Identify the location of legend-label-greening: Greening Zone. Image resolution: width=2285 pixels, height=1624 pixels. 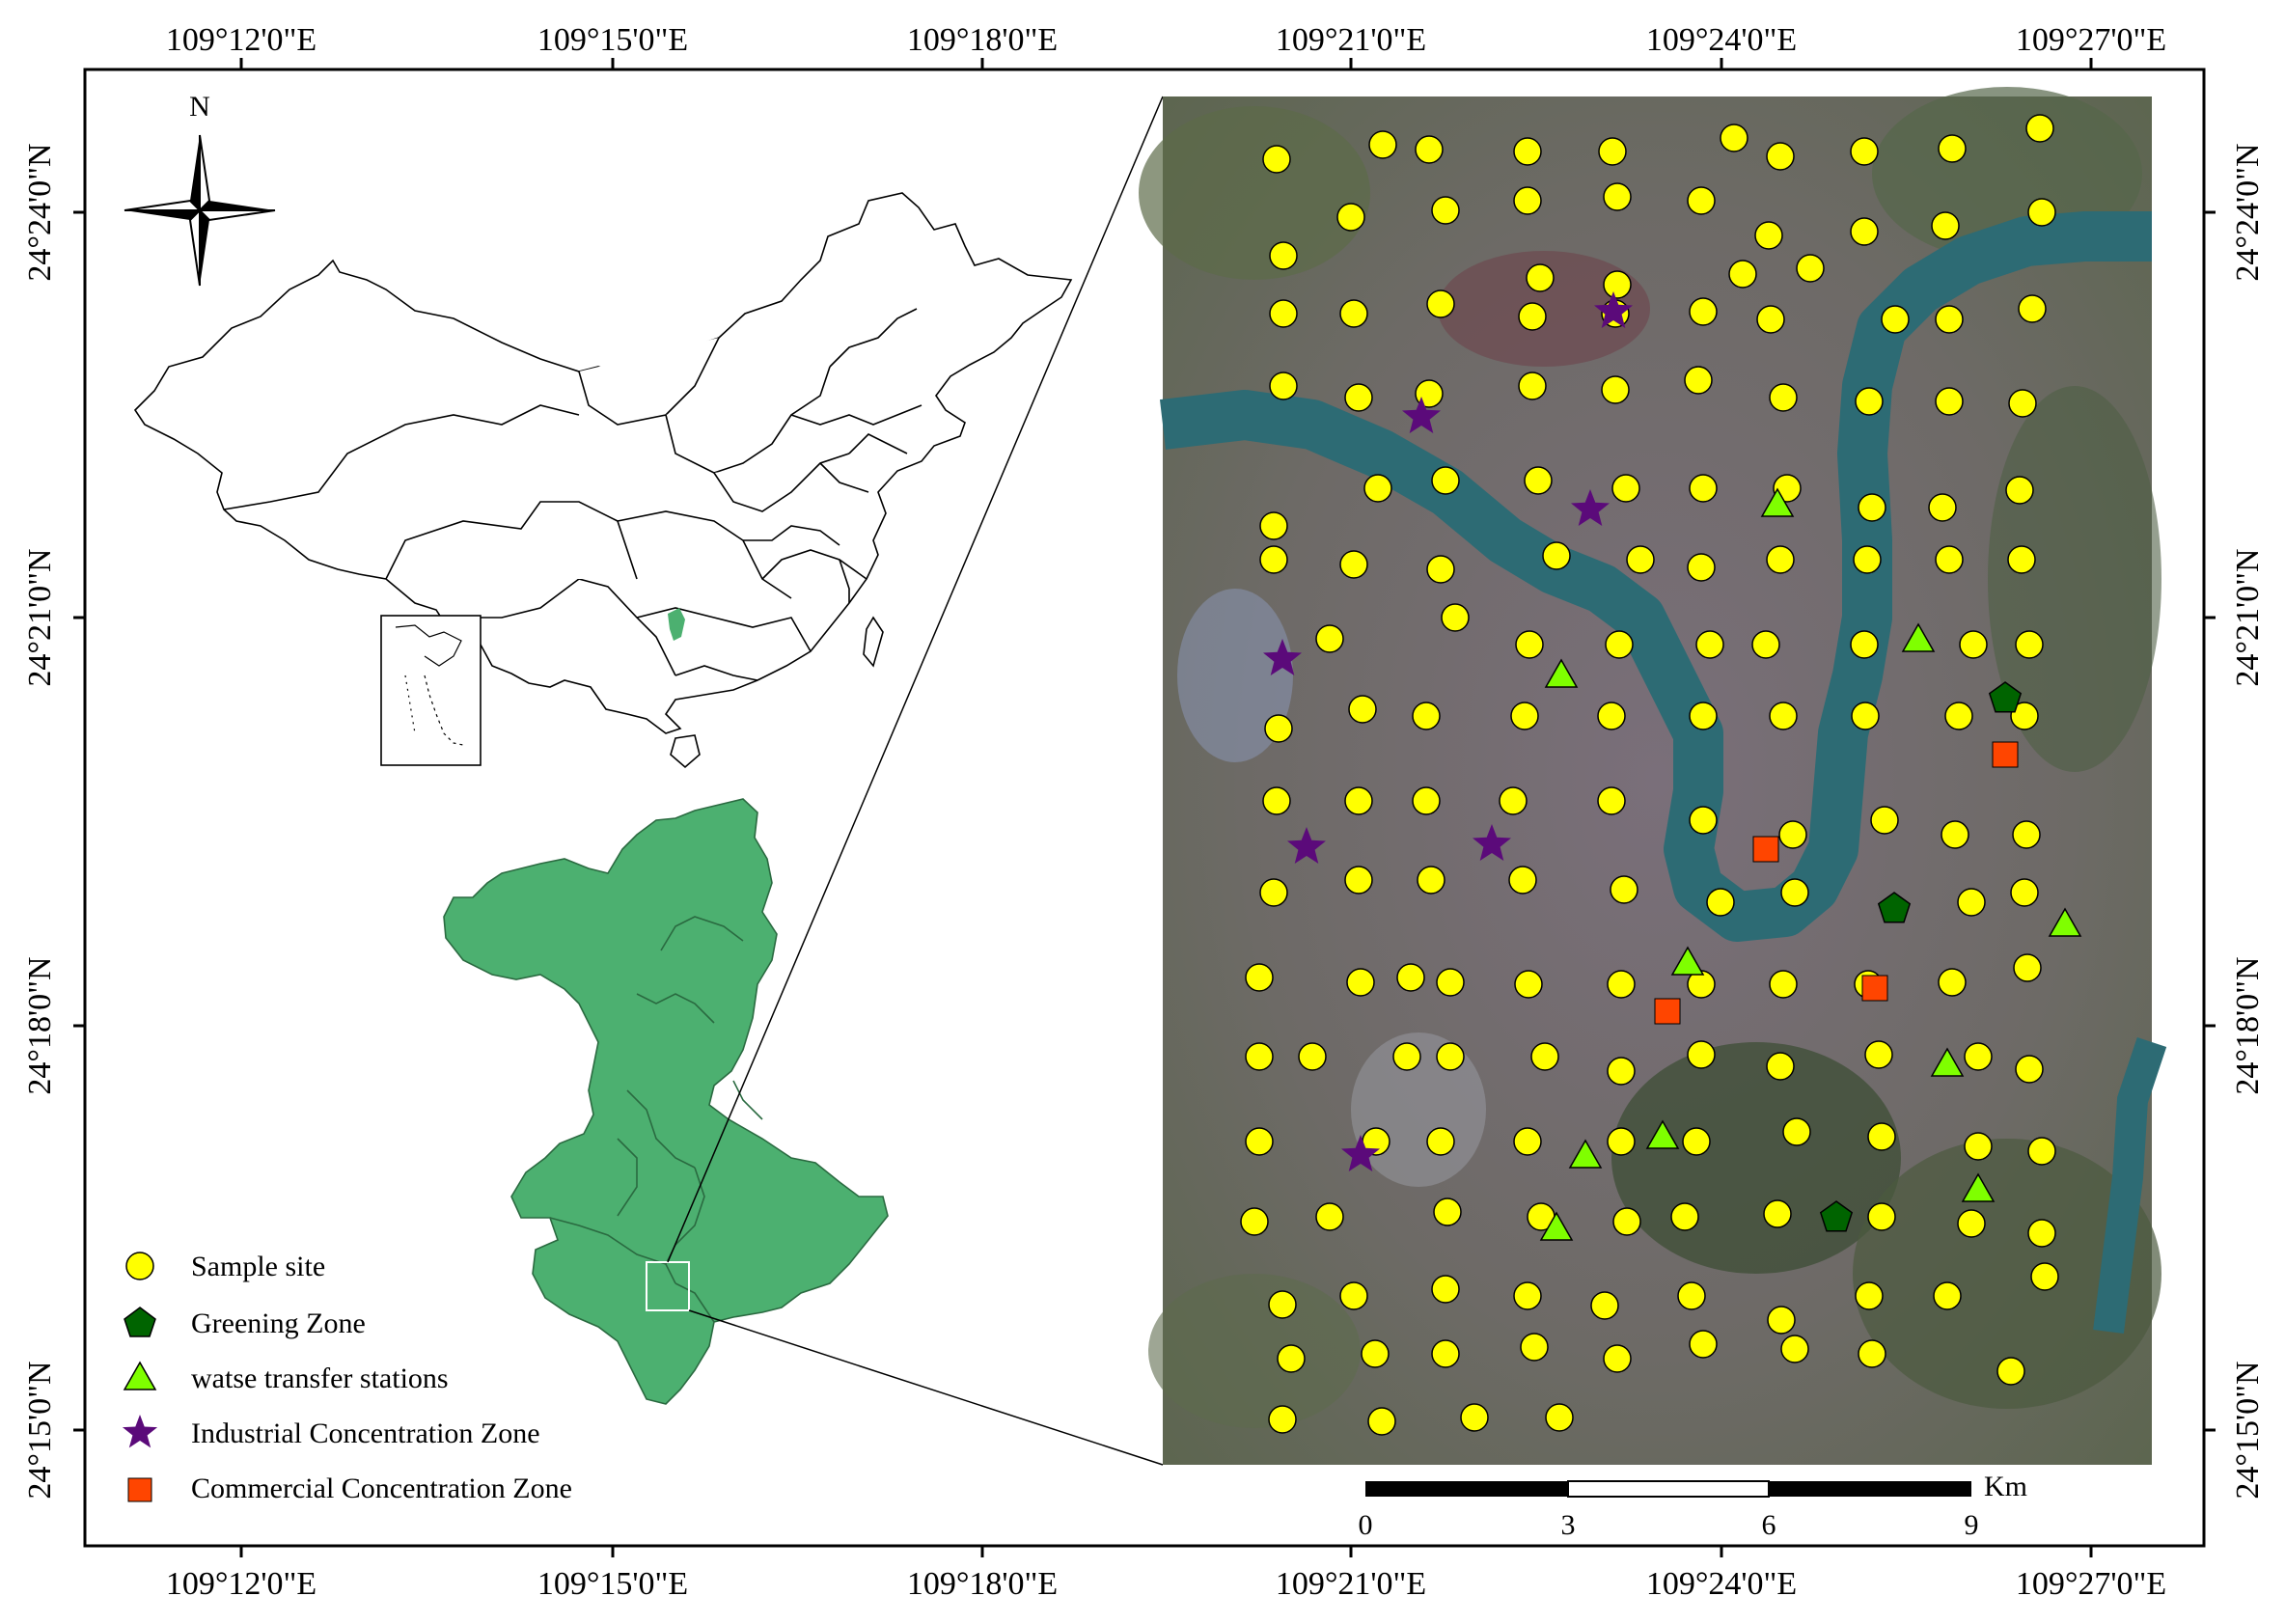
(279, 1323).